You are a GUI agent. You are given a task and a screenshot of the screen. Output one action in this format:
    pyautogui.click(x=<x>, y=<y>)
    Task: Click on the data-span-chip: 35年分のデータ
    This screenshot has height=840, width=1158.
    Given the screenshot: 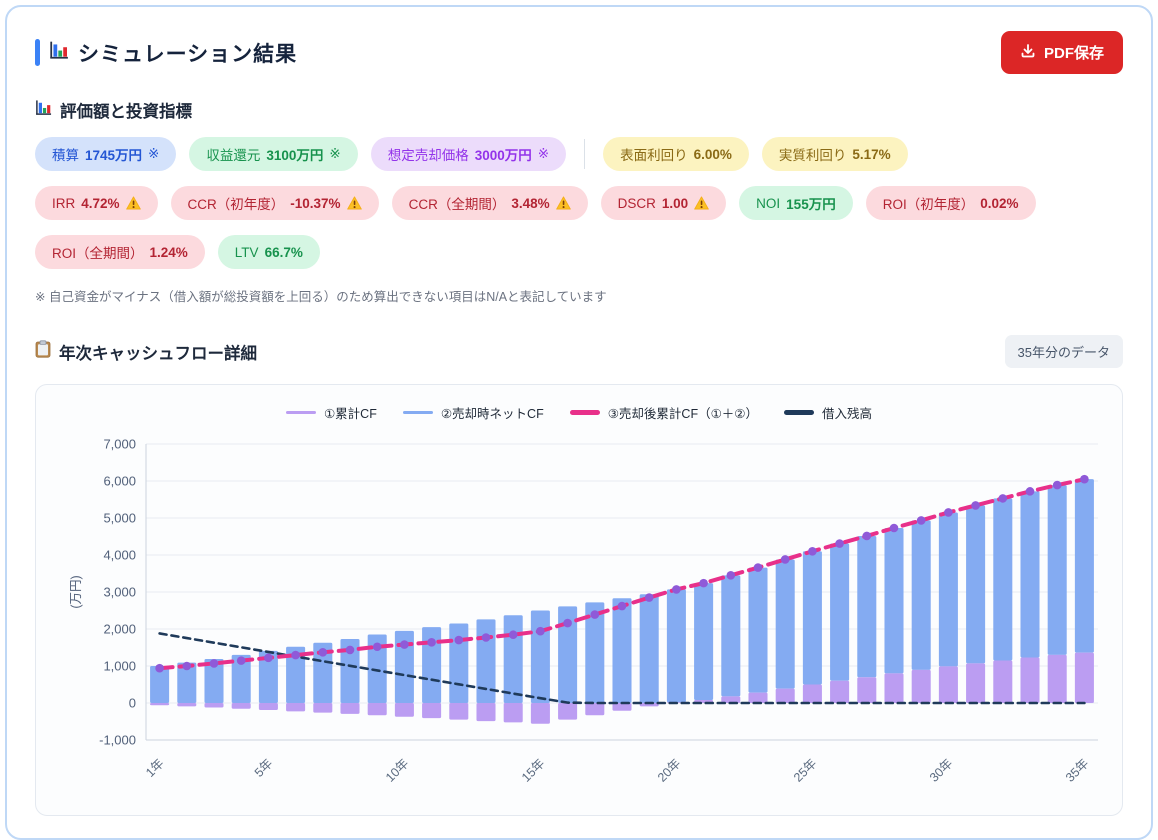 What is the action you would take?
    pyautogui.click(x=1063, y=351)
    